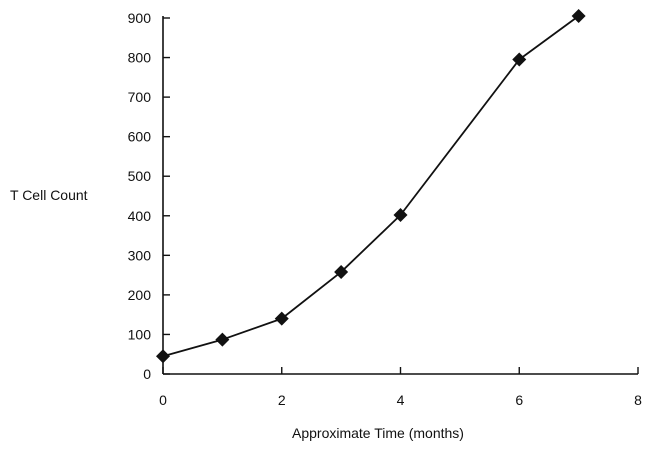  Describe the element at coordinates (519, 400) in the screenshot. I see `x-tick-label: 6` at that location.